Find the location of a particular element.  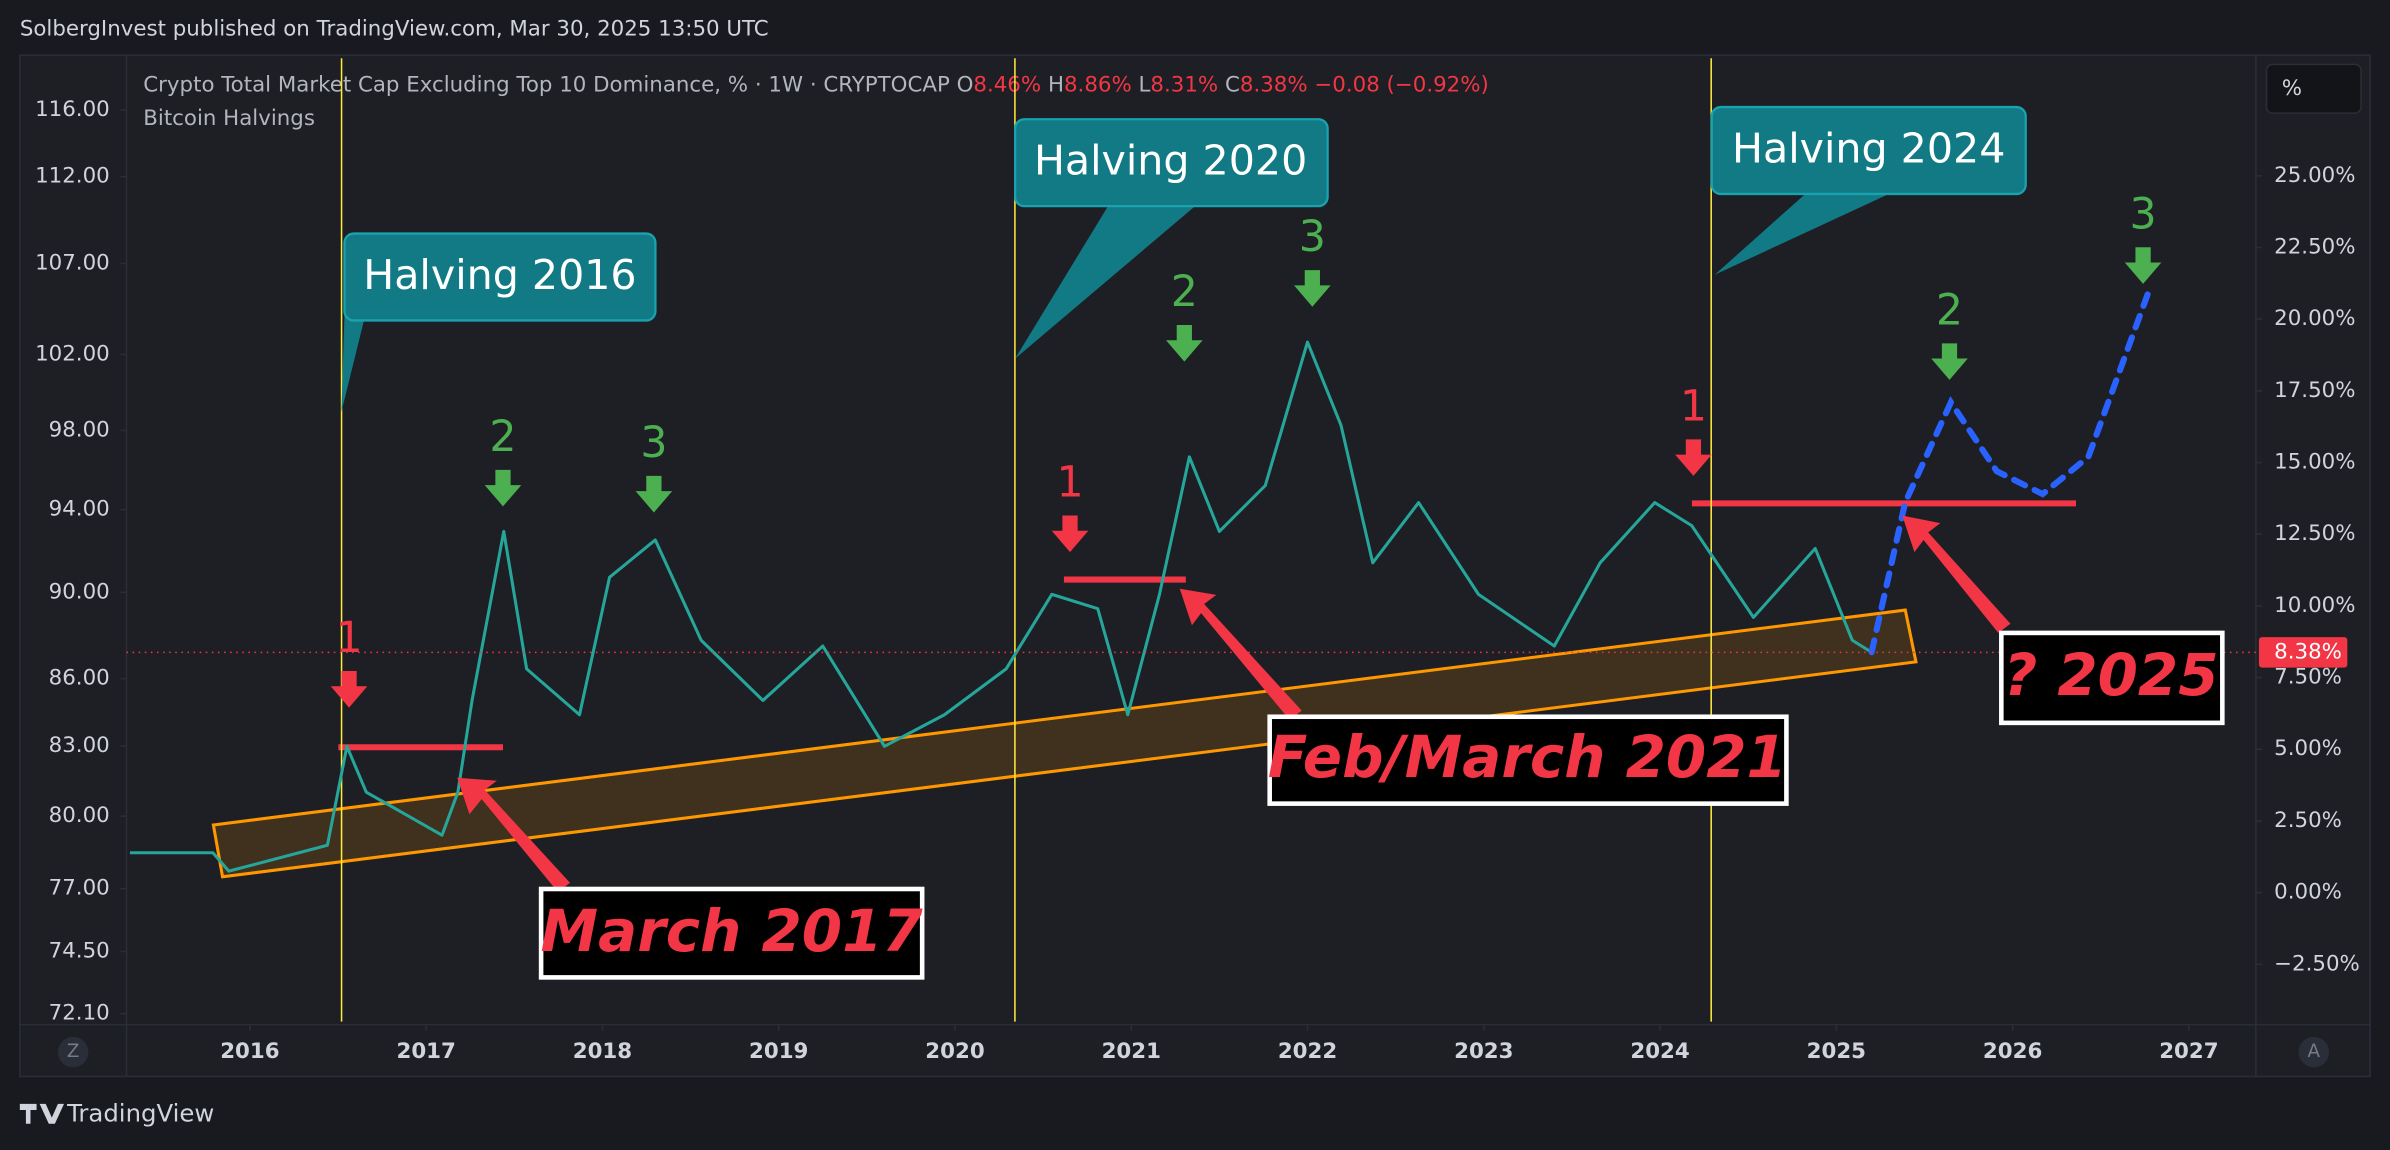

legend-value: 8.86% is located at coordinates (1098, 85).